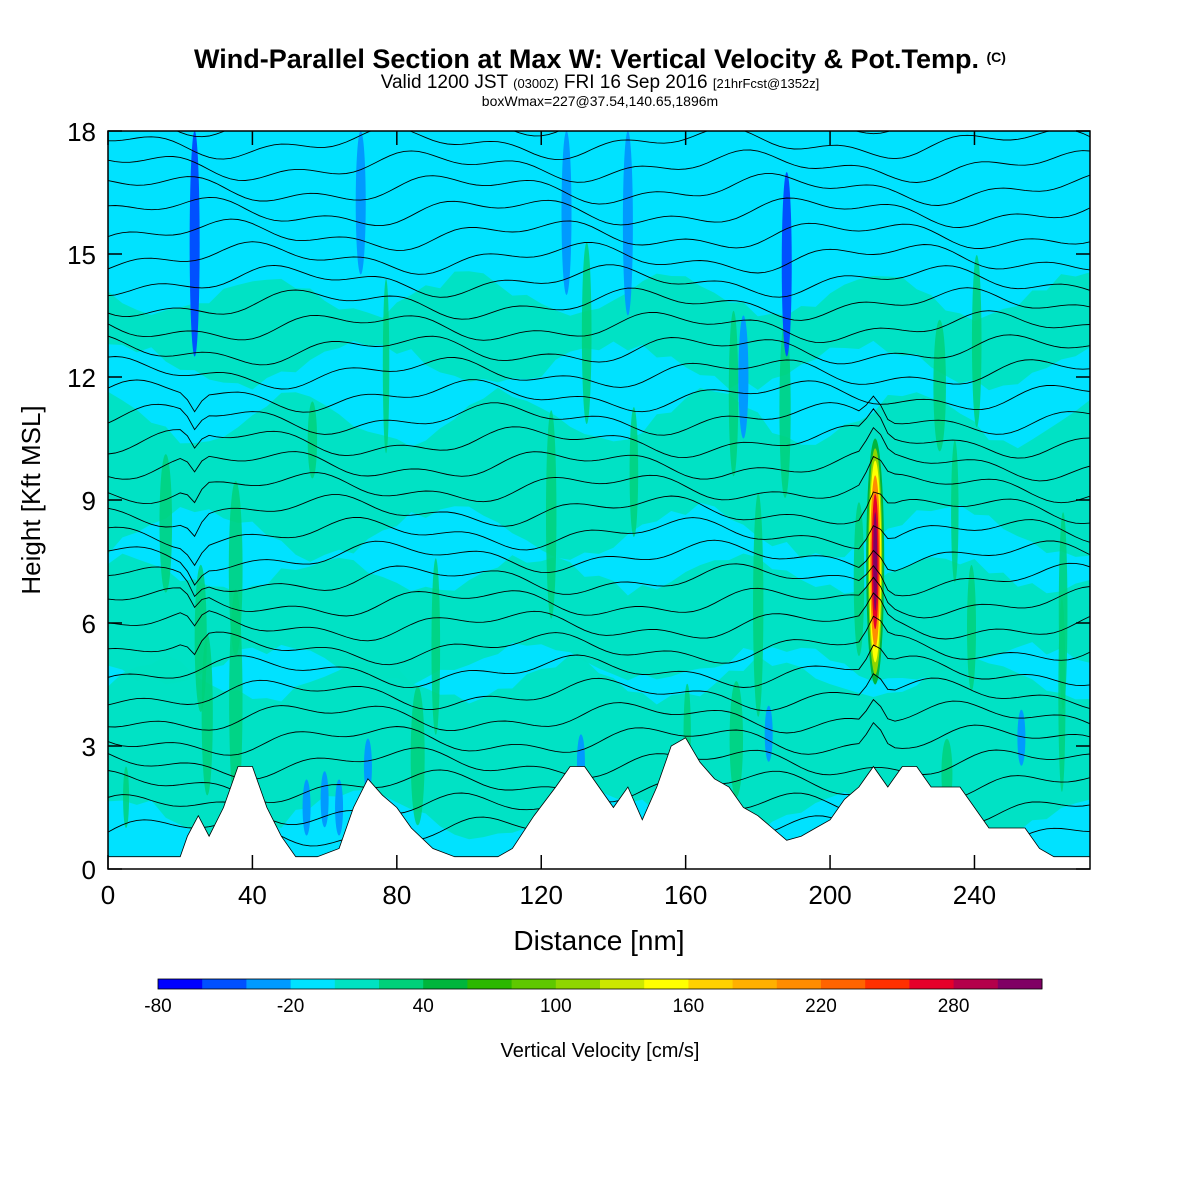 This screenshot has width=1200, height=1200. I want to click on x-tick-label: 160, so click(685, 895).